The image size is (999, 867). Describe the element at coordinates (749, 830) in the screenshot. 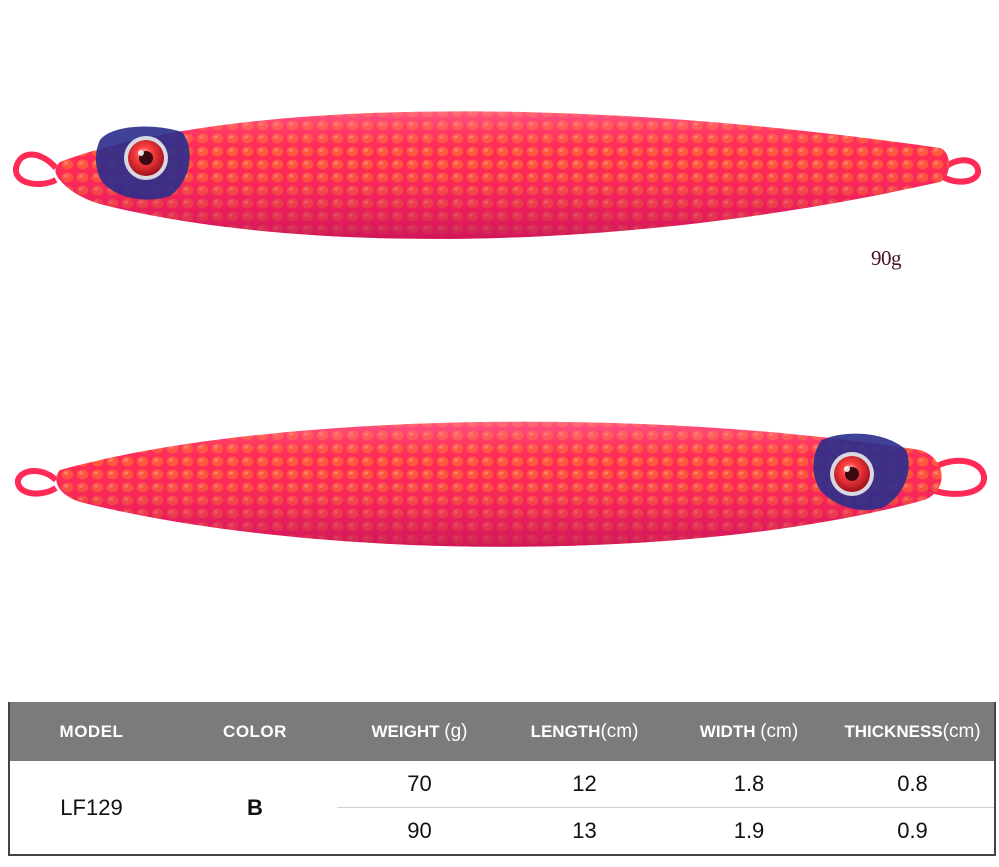

I see `width-cell: 1.9` at that location.